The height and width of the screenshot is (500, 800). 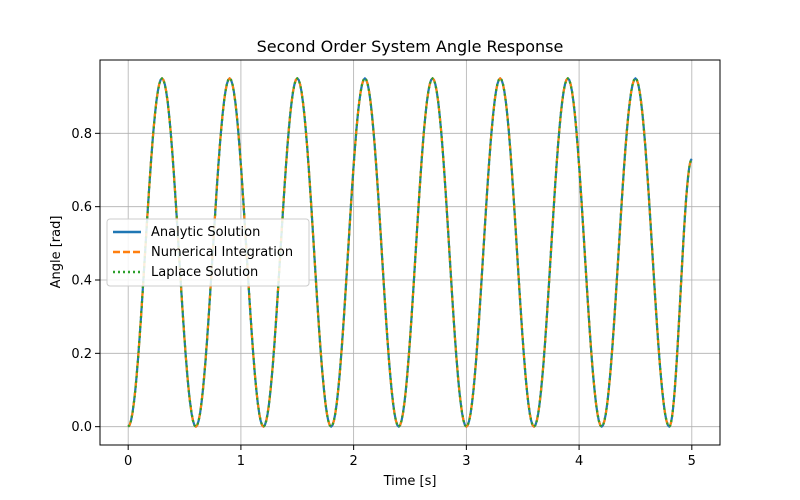 I want to click on y-tick-label: 0.6, so click(x=81, y=207).